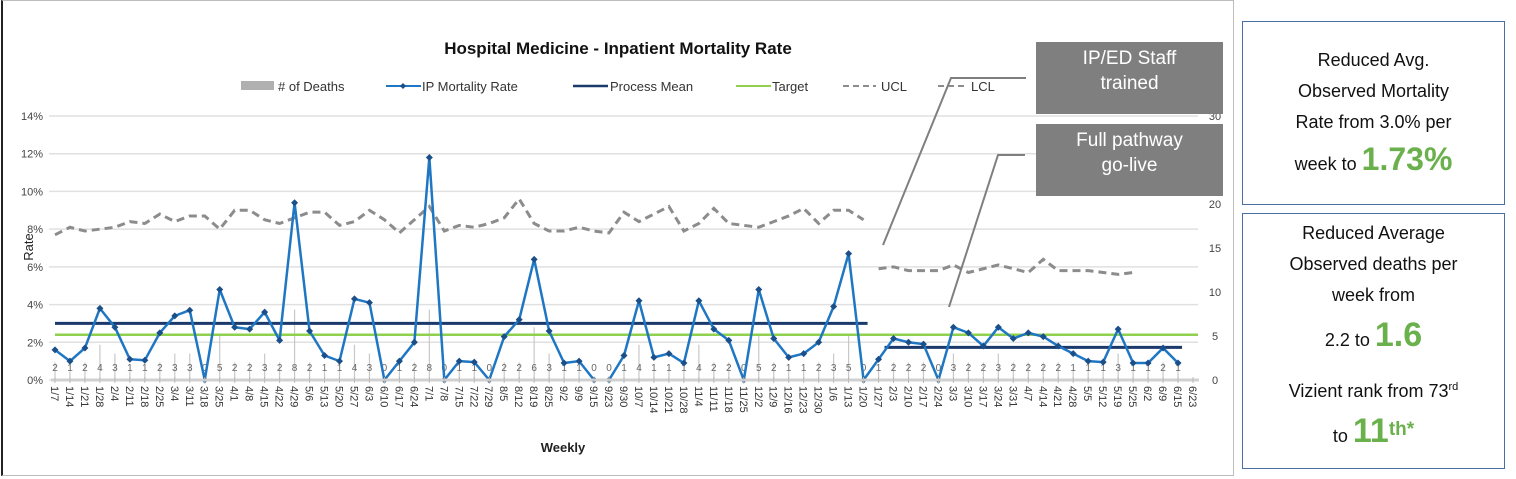 This screenshot has height=479, width=1516. What do you see at coordinates (1453, 387) in the screenshot?
I see `stat2-rank-suffix: rd` at bounding box center [1453, 387].